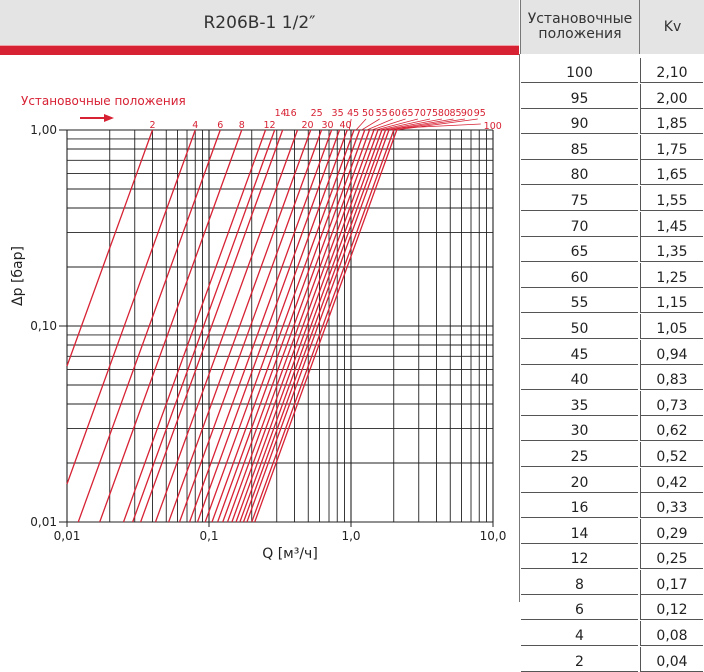 This screenshot has height=672, width=704. Describe the element at coordinates (67, 536) in the screenshot. I see `x-tick-label: 0,01` at that location.